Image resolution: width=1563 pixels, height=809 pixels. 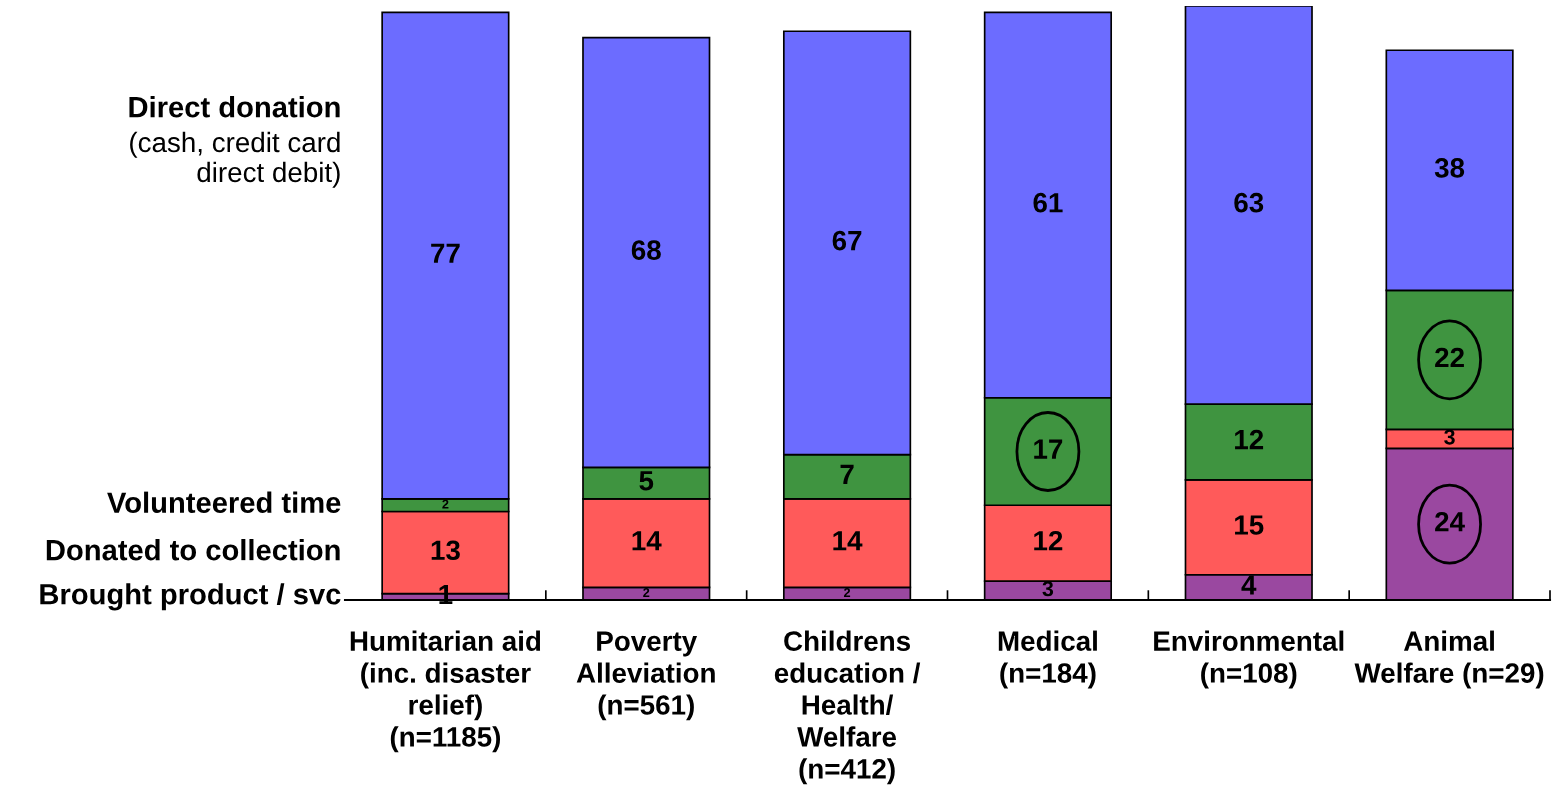 I want to click on data-label: 63, so click(x=1249, y=202).